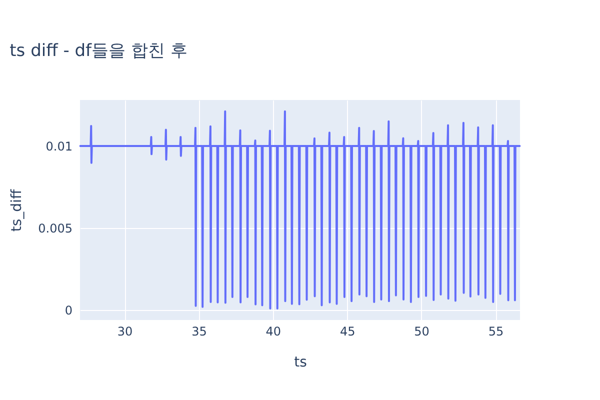 The width and height of the screenshot is (600, 400). Describe the element at coordinates (125, 331) in the screenshot. I see `x-tick-label: 30` at that location.